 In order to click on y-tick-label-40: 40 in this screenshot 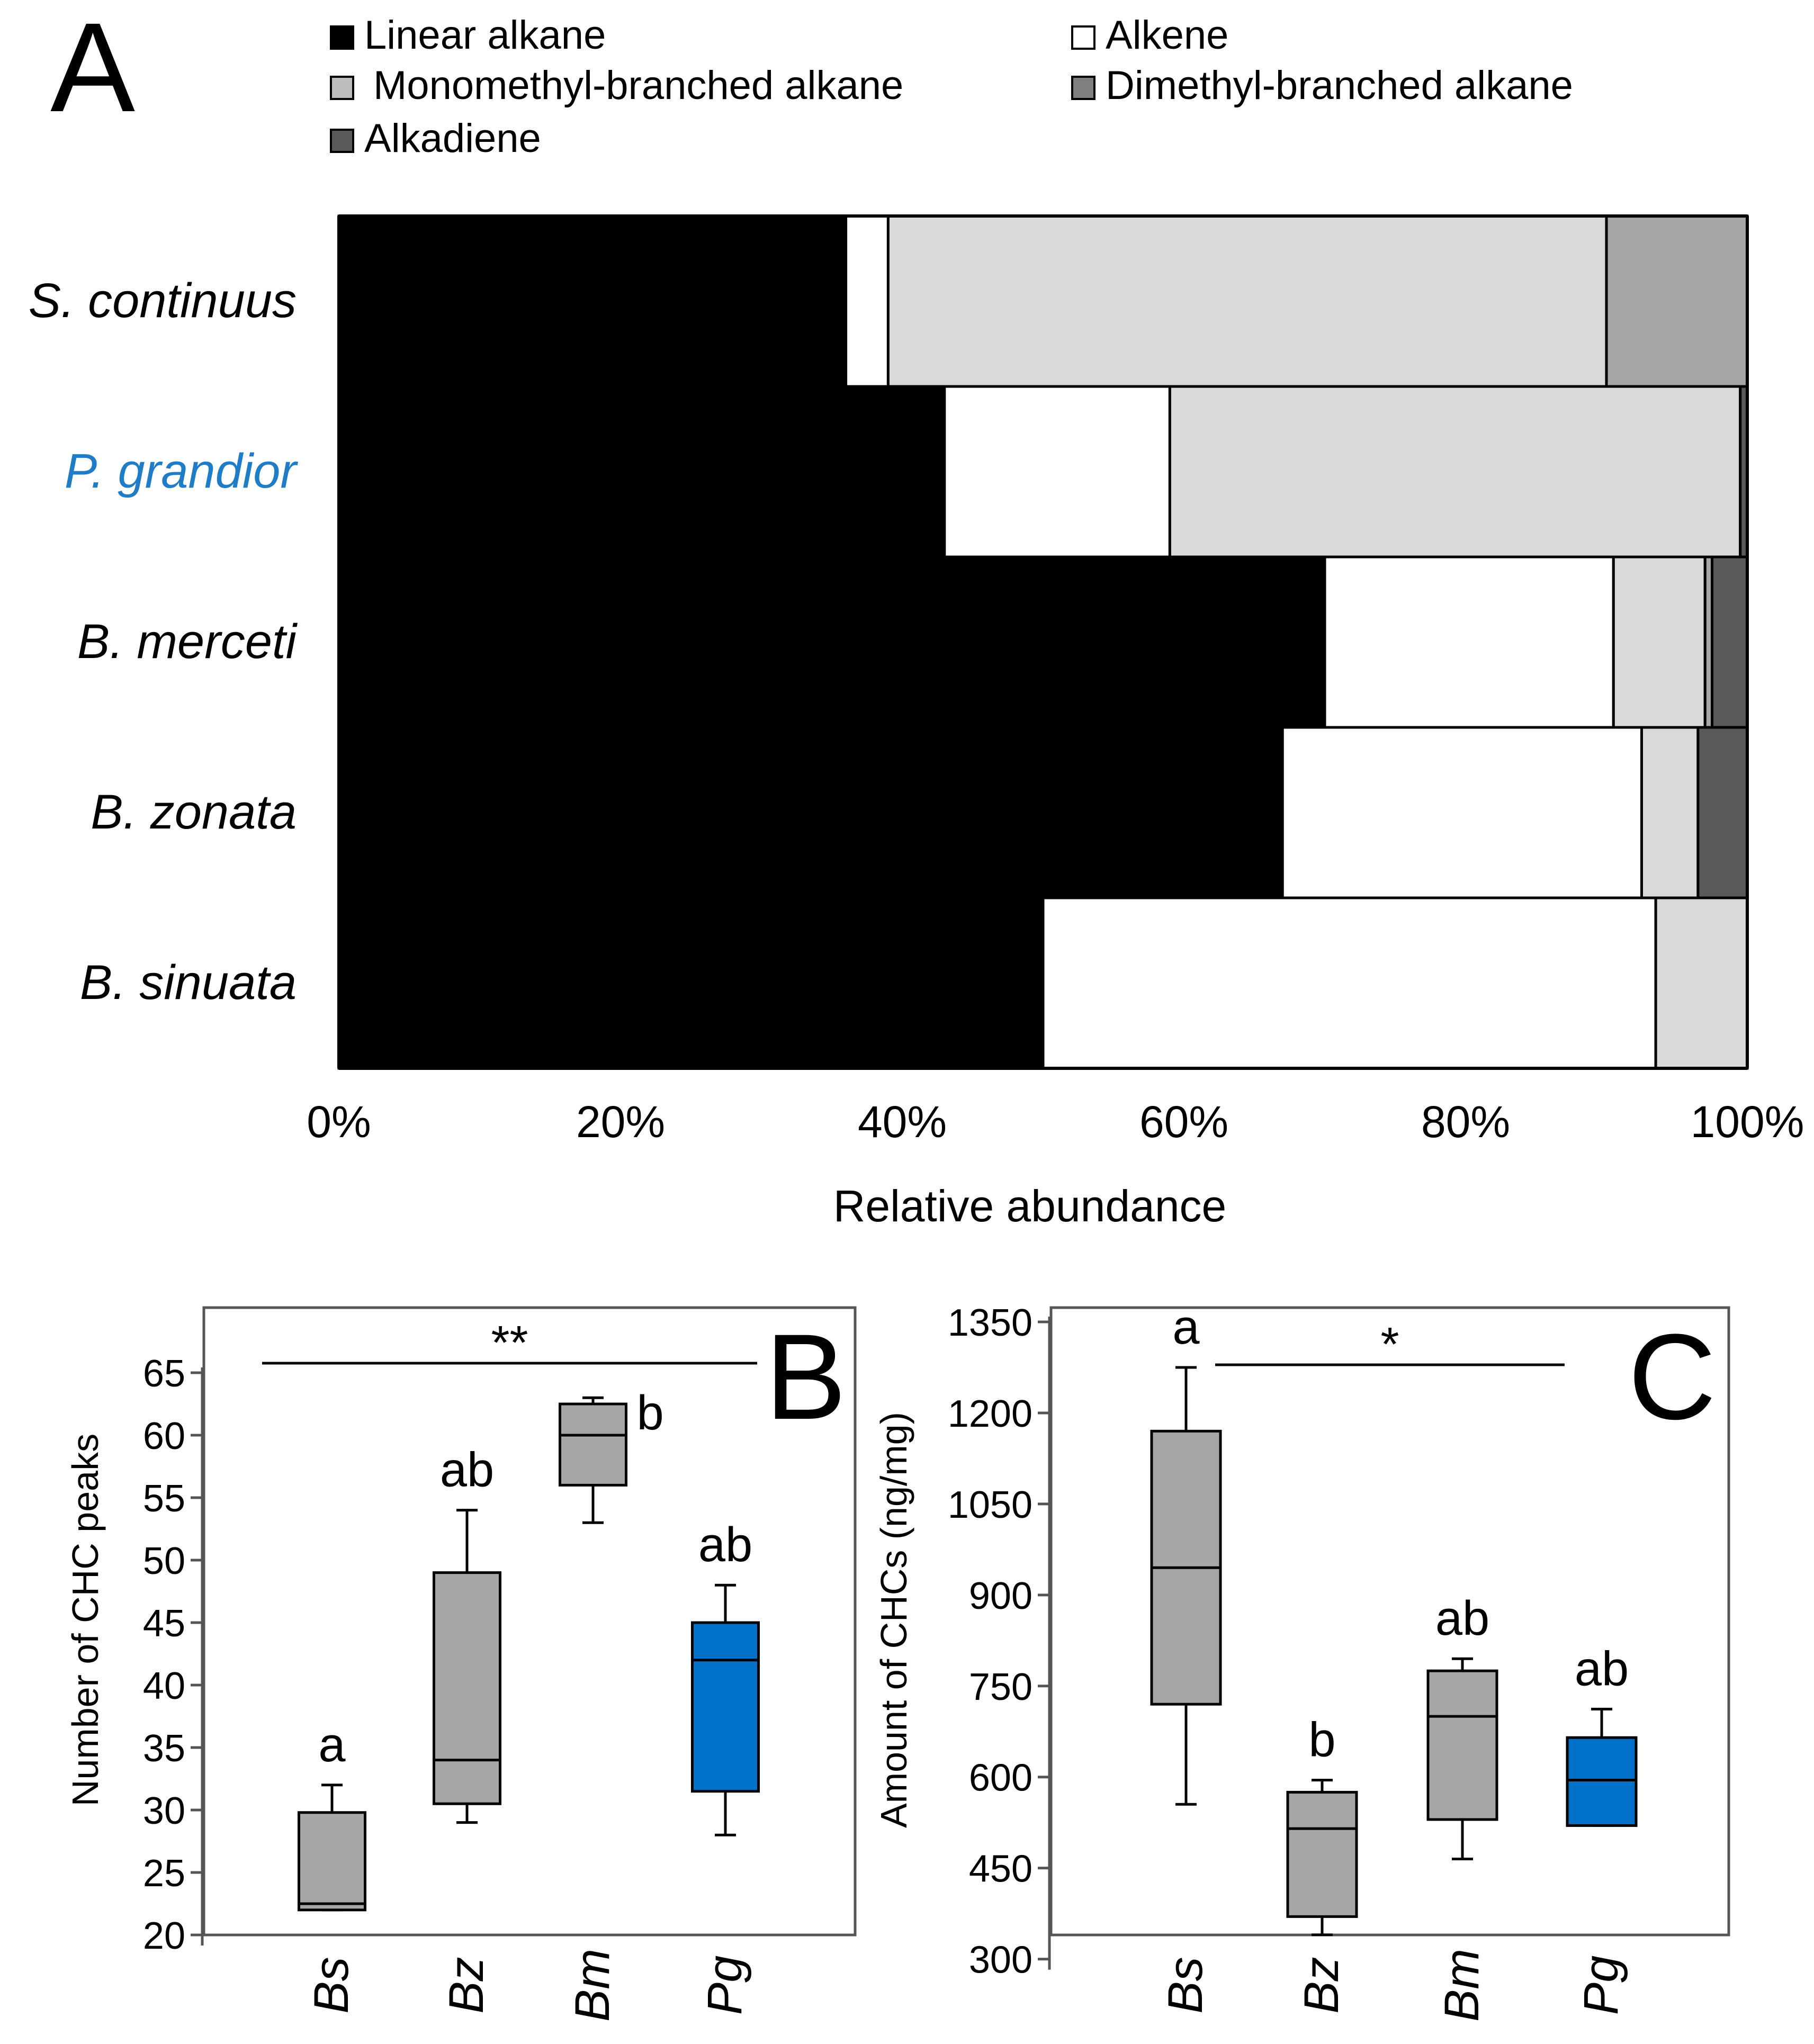, I will do `click(164, 1686)`.